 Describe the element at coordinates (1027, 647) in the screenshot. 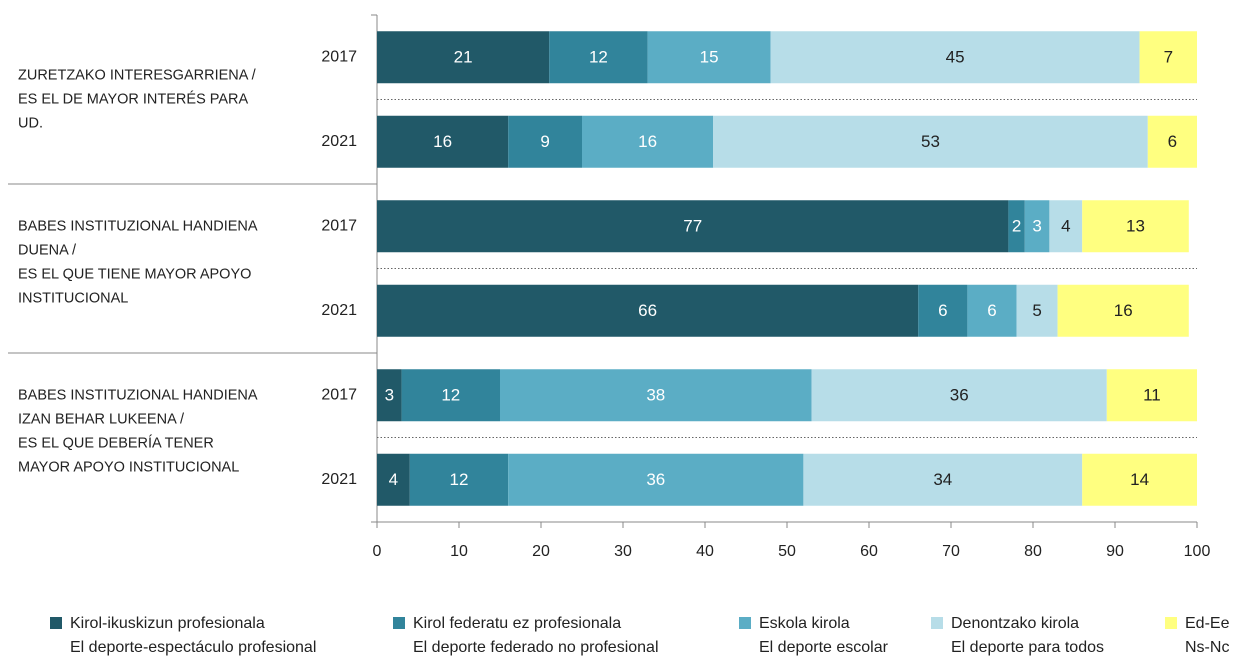

I see `legend-label: El deporte para todos` at that location.